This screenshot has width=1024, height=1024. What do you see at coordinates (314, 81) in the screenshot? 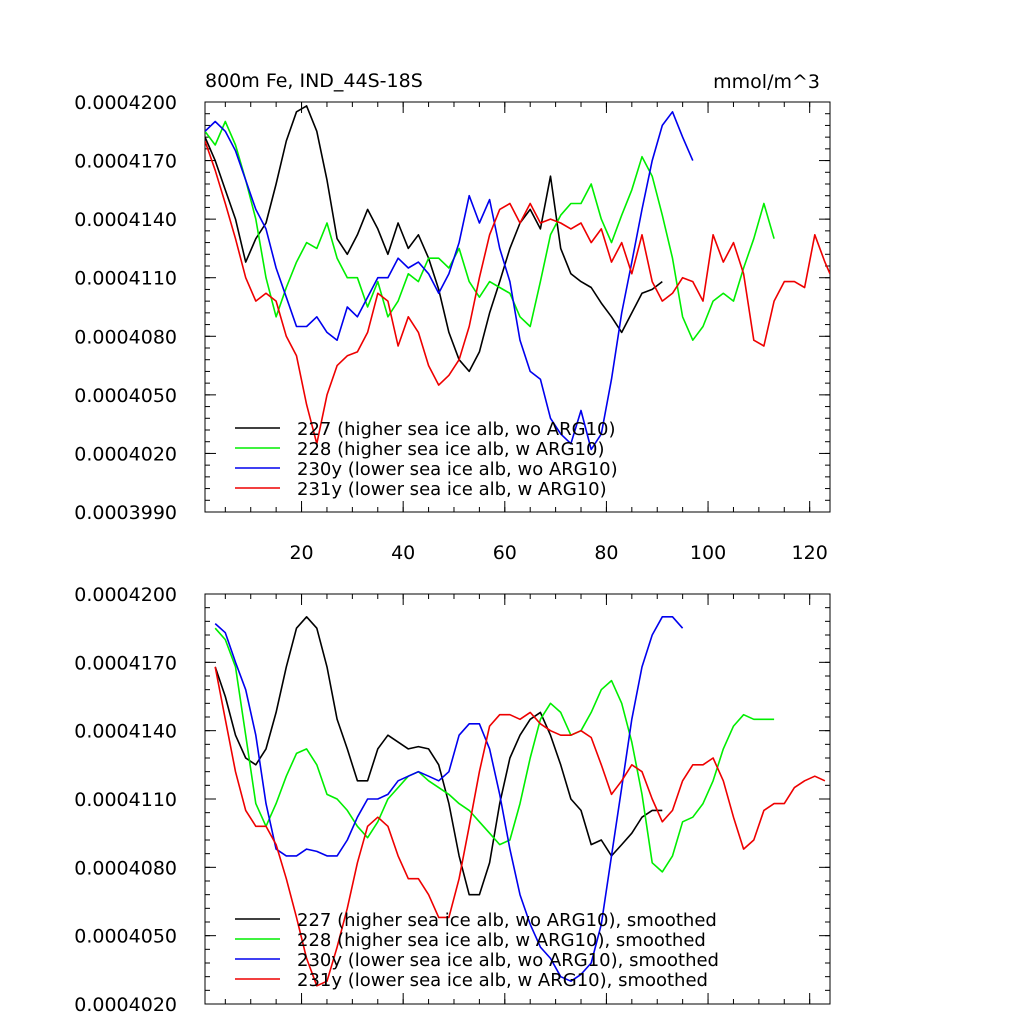
I see `chart-title: 800m Fe, IND_44S-18S` at bounding box center [314, 81].